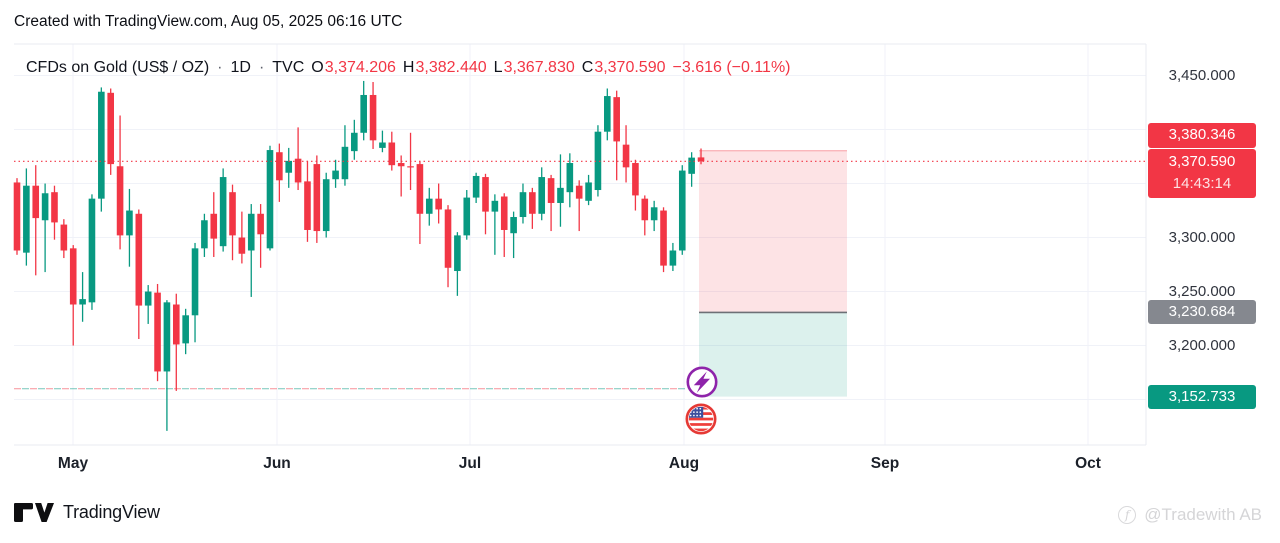 This screenshot has height=543, width=1280. What do you see at coordinates (1202, 161) in the screenshot?
I see `last-price: 3,370.590` at bounding box center [1202, 161].